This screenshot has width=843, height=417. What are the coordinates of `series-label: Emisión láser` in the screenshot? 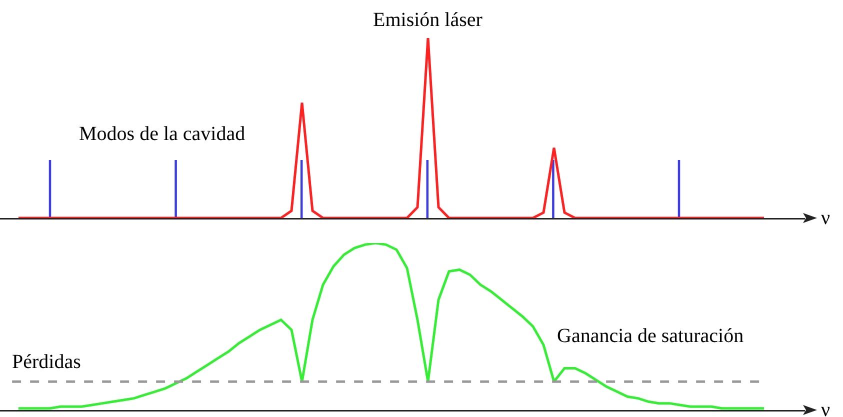 It's located at (428, 20).